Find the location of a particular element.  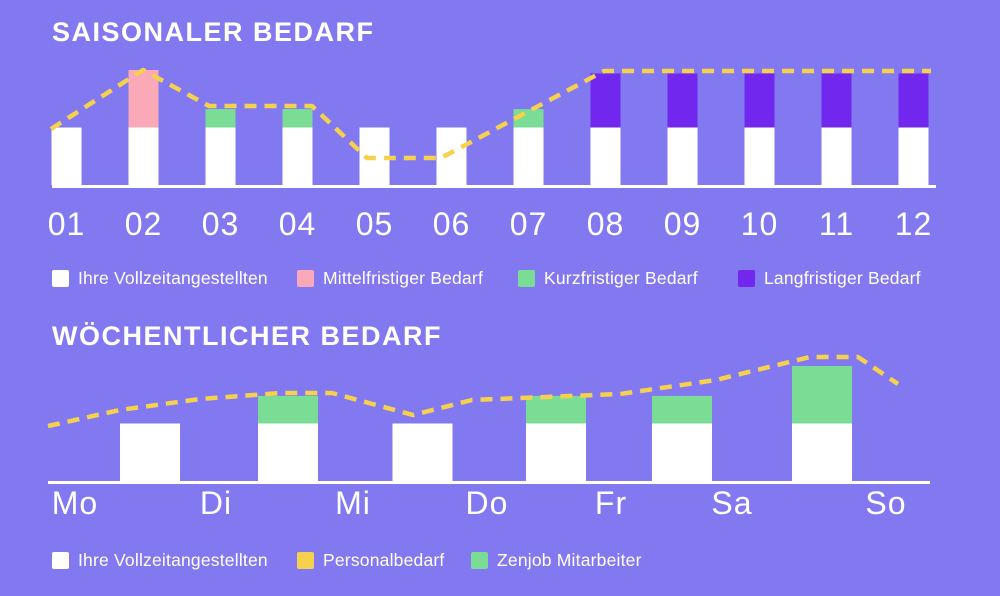

legend-swatch-pink is located at coordinates (305, 278).